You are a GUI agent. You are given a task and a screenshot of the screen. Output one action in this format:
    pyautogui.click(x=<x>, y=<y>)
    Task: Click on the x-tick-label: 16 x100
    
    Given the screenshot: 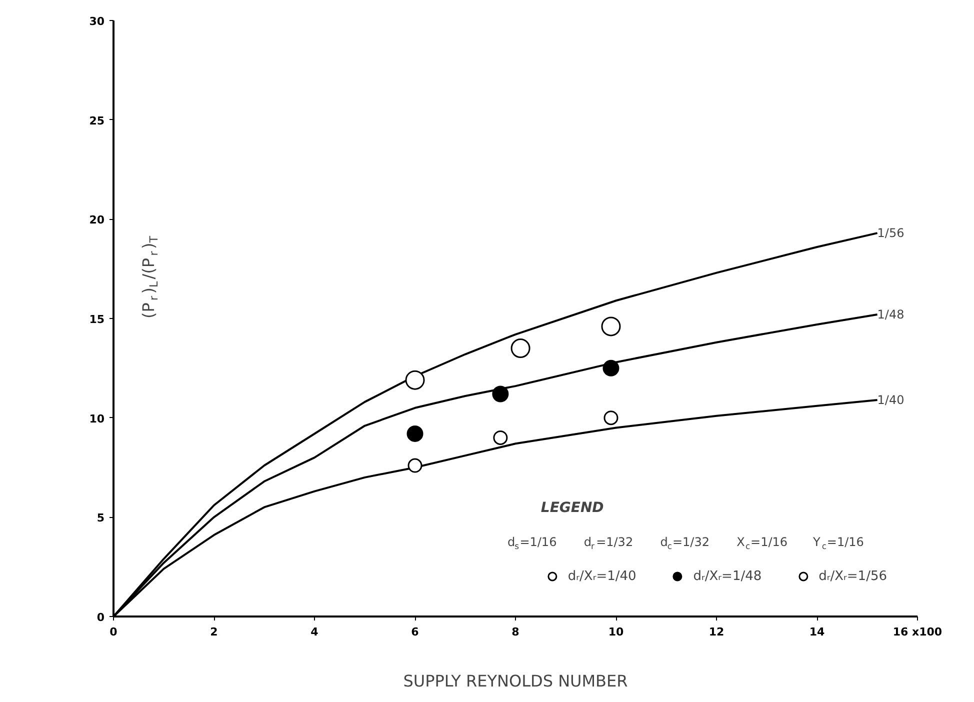 What is the action you would take?
    pyautogui.click(x=917, y=632)
    